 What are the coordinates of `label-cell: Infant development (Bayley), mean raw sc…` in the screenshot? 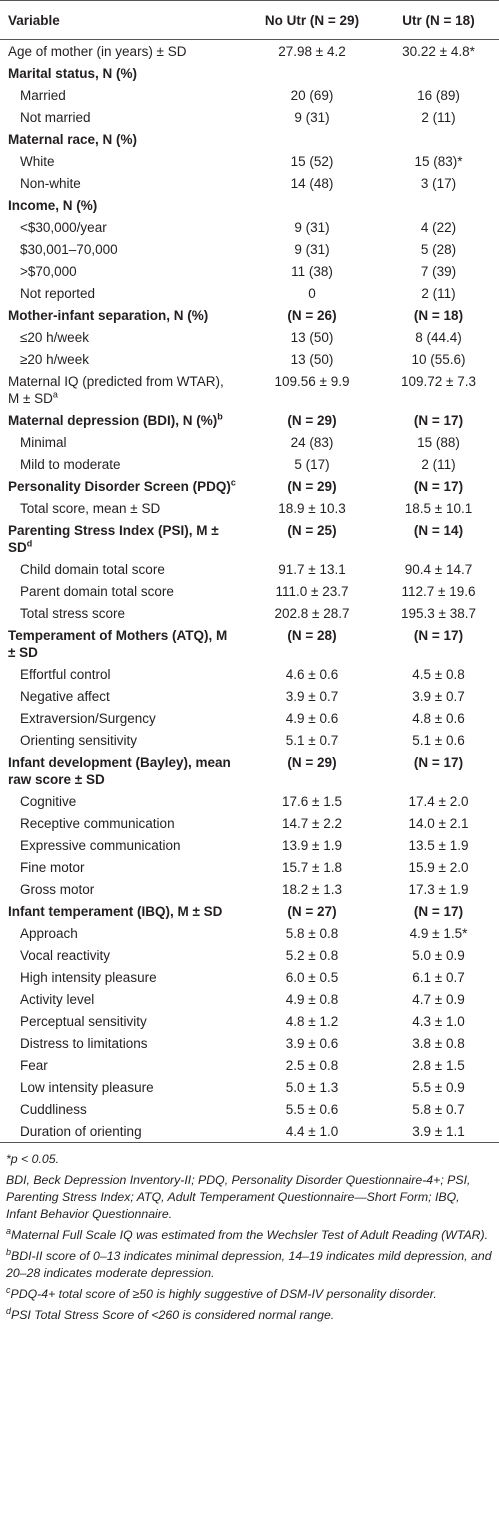 It's located at (123, 770).